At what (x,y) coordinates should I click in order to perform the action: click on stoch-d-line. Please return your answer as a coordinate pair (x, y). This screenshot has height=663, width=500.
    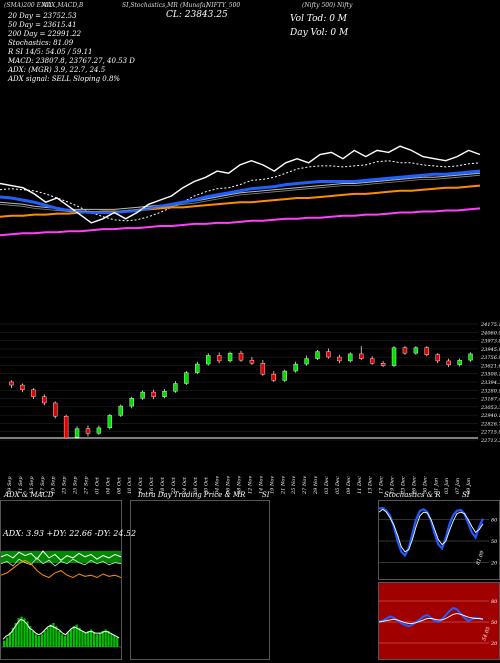
    Looking at the image, I should click on (431, 530).